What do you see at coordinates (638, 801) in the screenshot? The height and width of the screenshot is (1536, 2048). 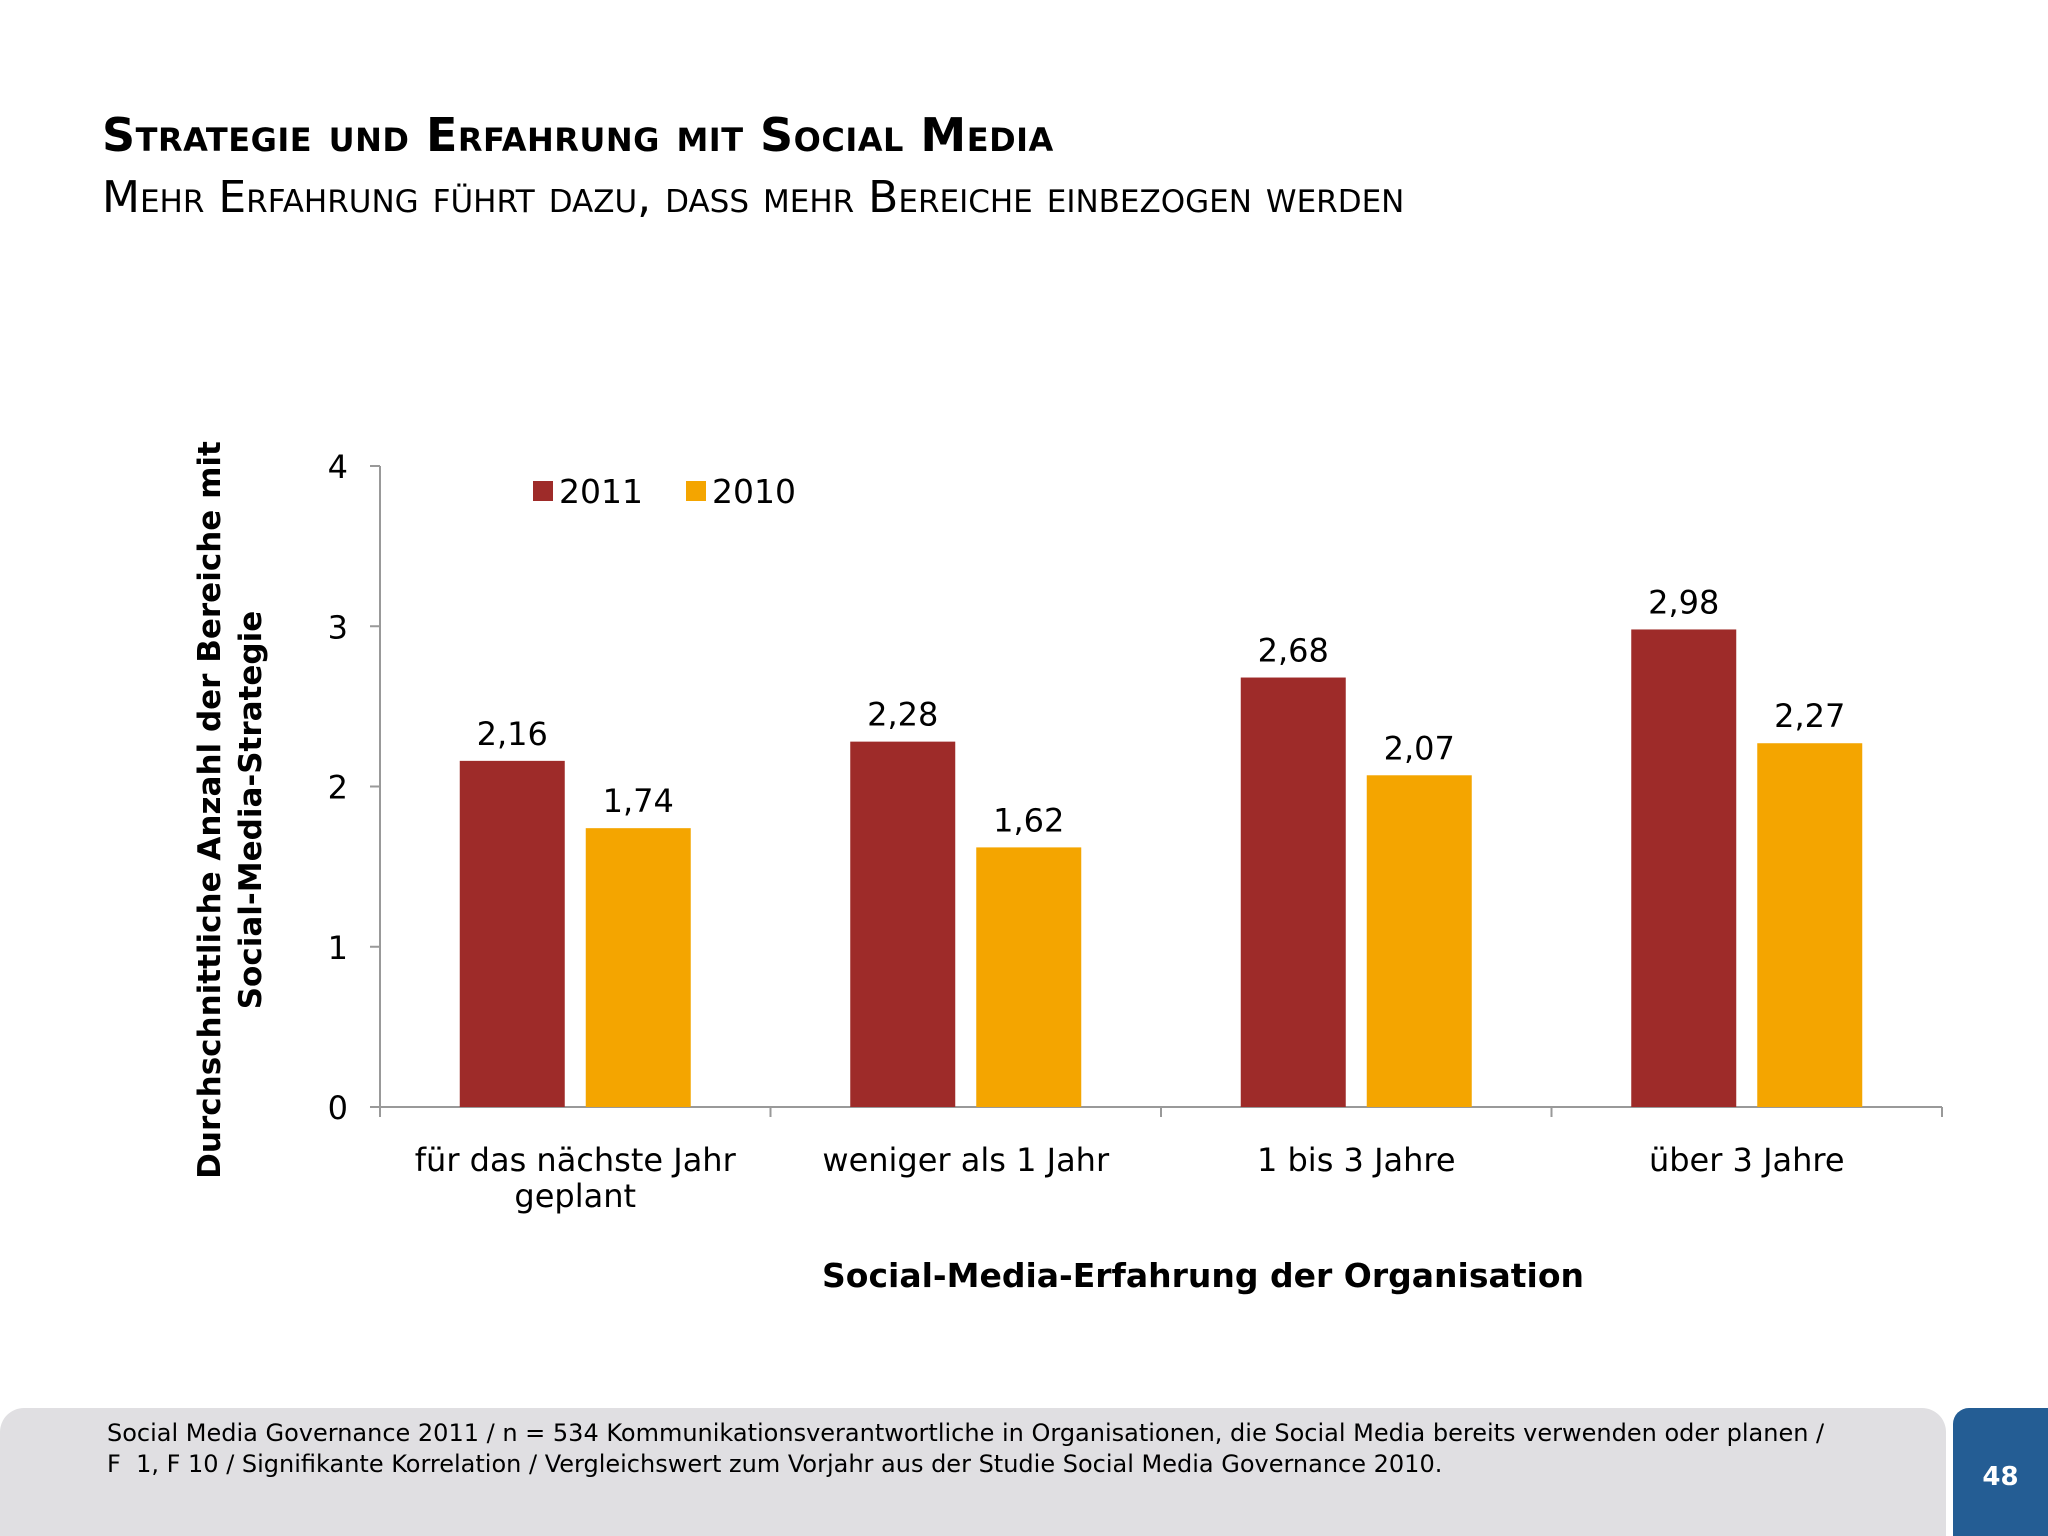 I see `data-label: 1,74` at bounding box center [638, 801].